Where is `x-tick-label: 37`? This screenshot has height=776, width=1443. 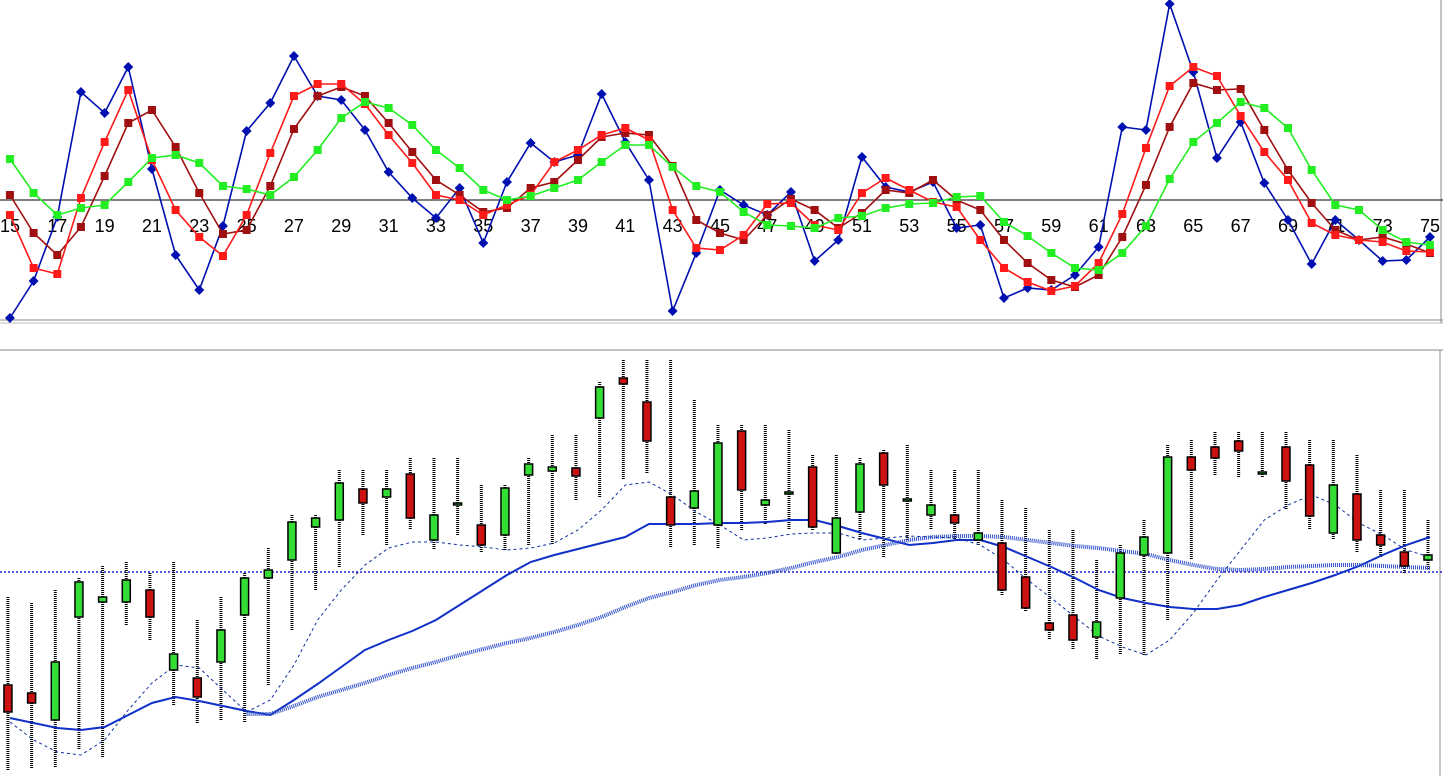 x-tick-label: 37 is located at coordinates (531, 226).